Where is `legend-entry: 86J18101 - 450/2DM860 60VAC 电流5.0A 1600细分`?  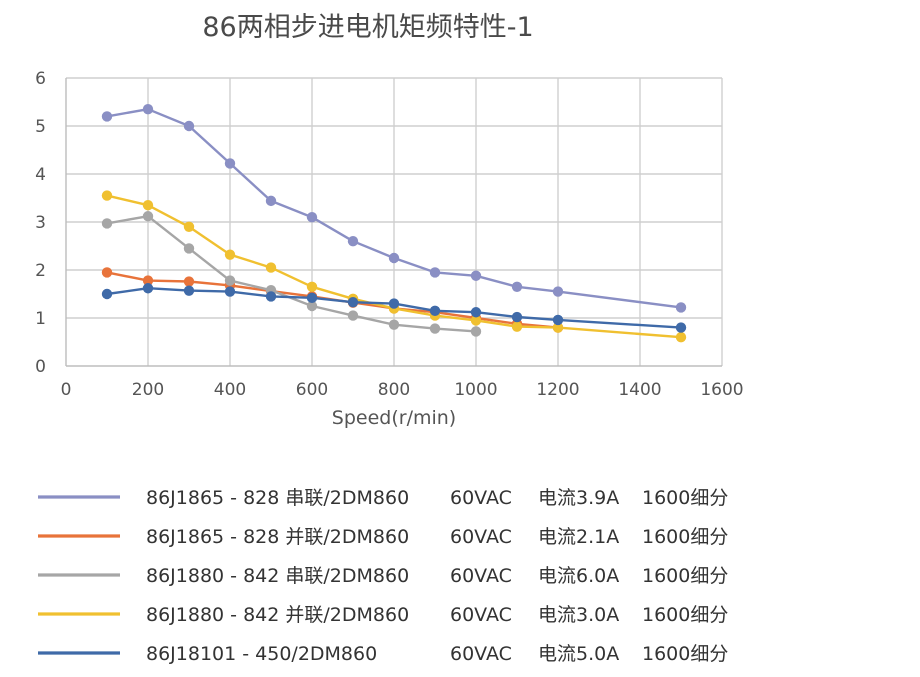 legend-entry: 86J18101 - 450/2DM860 60VAC 电流5.0A 1600细分 is located at coordinates (383, 654).